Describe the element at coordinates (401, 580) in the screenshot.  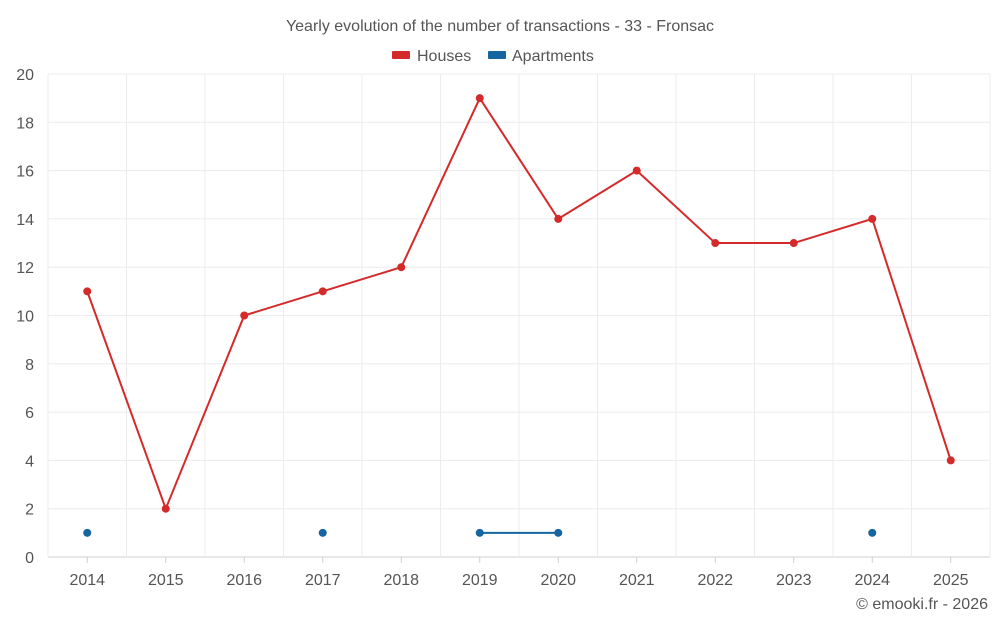
I see `x-tick-label: 2018` at that location.